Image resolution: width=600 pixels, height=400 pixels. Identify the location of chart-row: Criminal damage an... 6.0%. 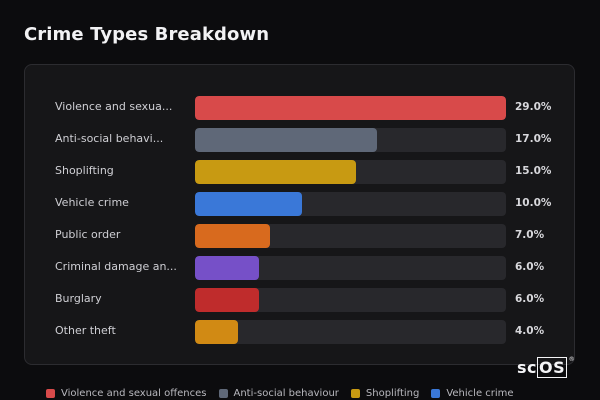
(300, 268).